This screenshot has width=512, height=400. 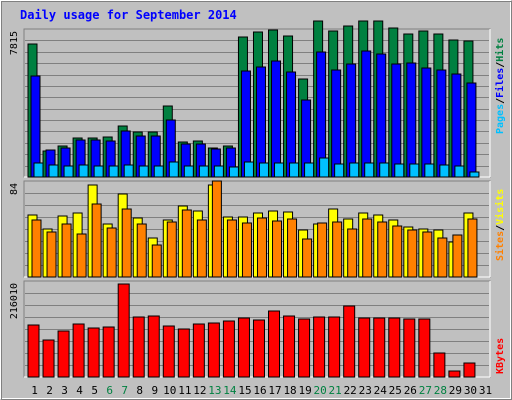 I want to click on x-tick-label: 20, so click(x=320, y=390).